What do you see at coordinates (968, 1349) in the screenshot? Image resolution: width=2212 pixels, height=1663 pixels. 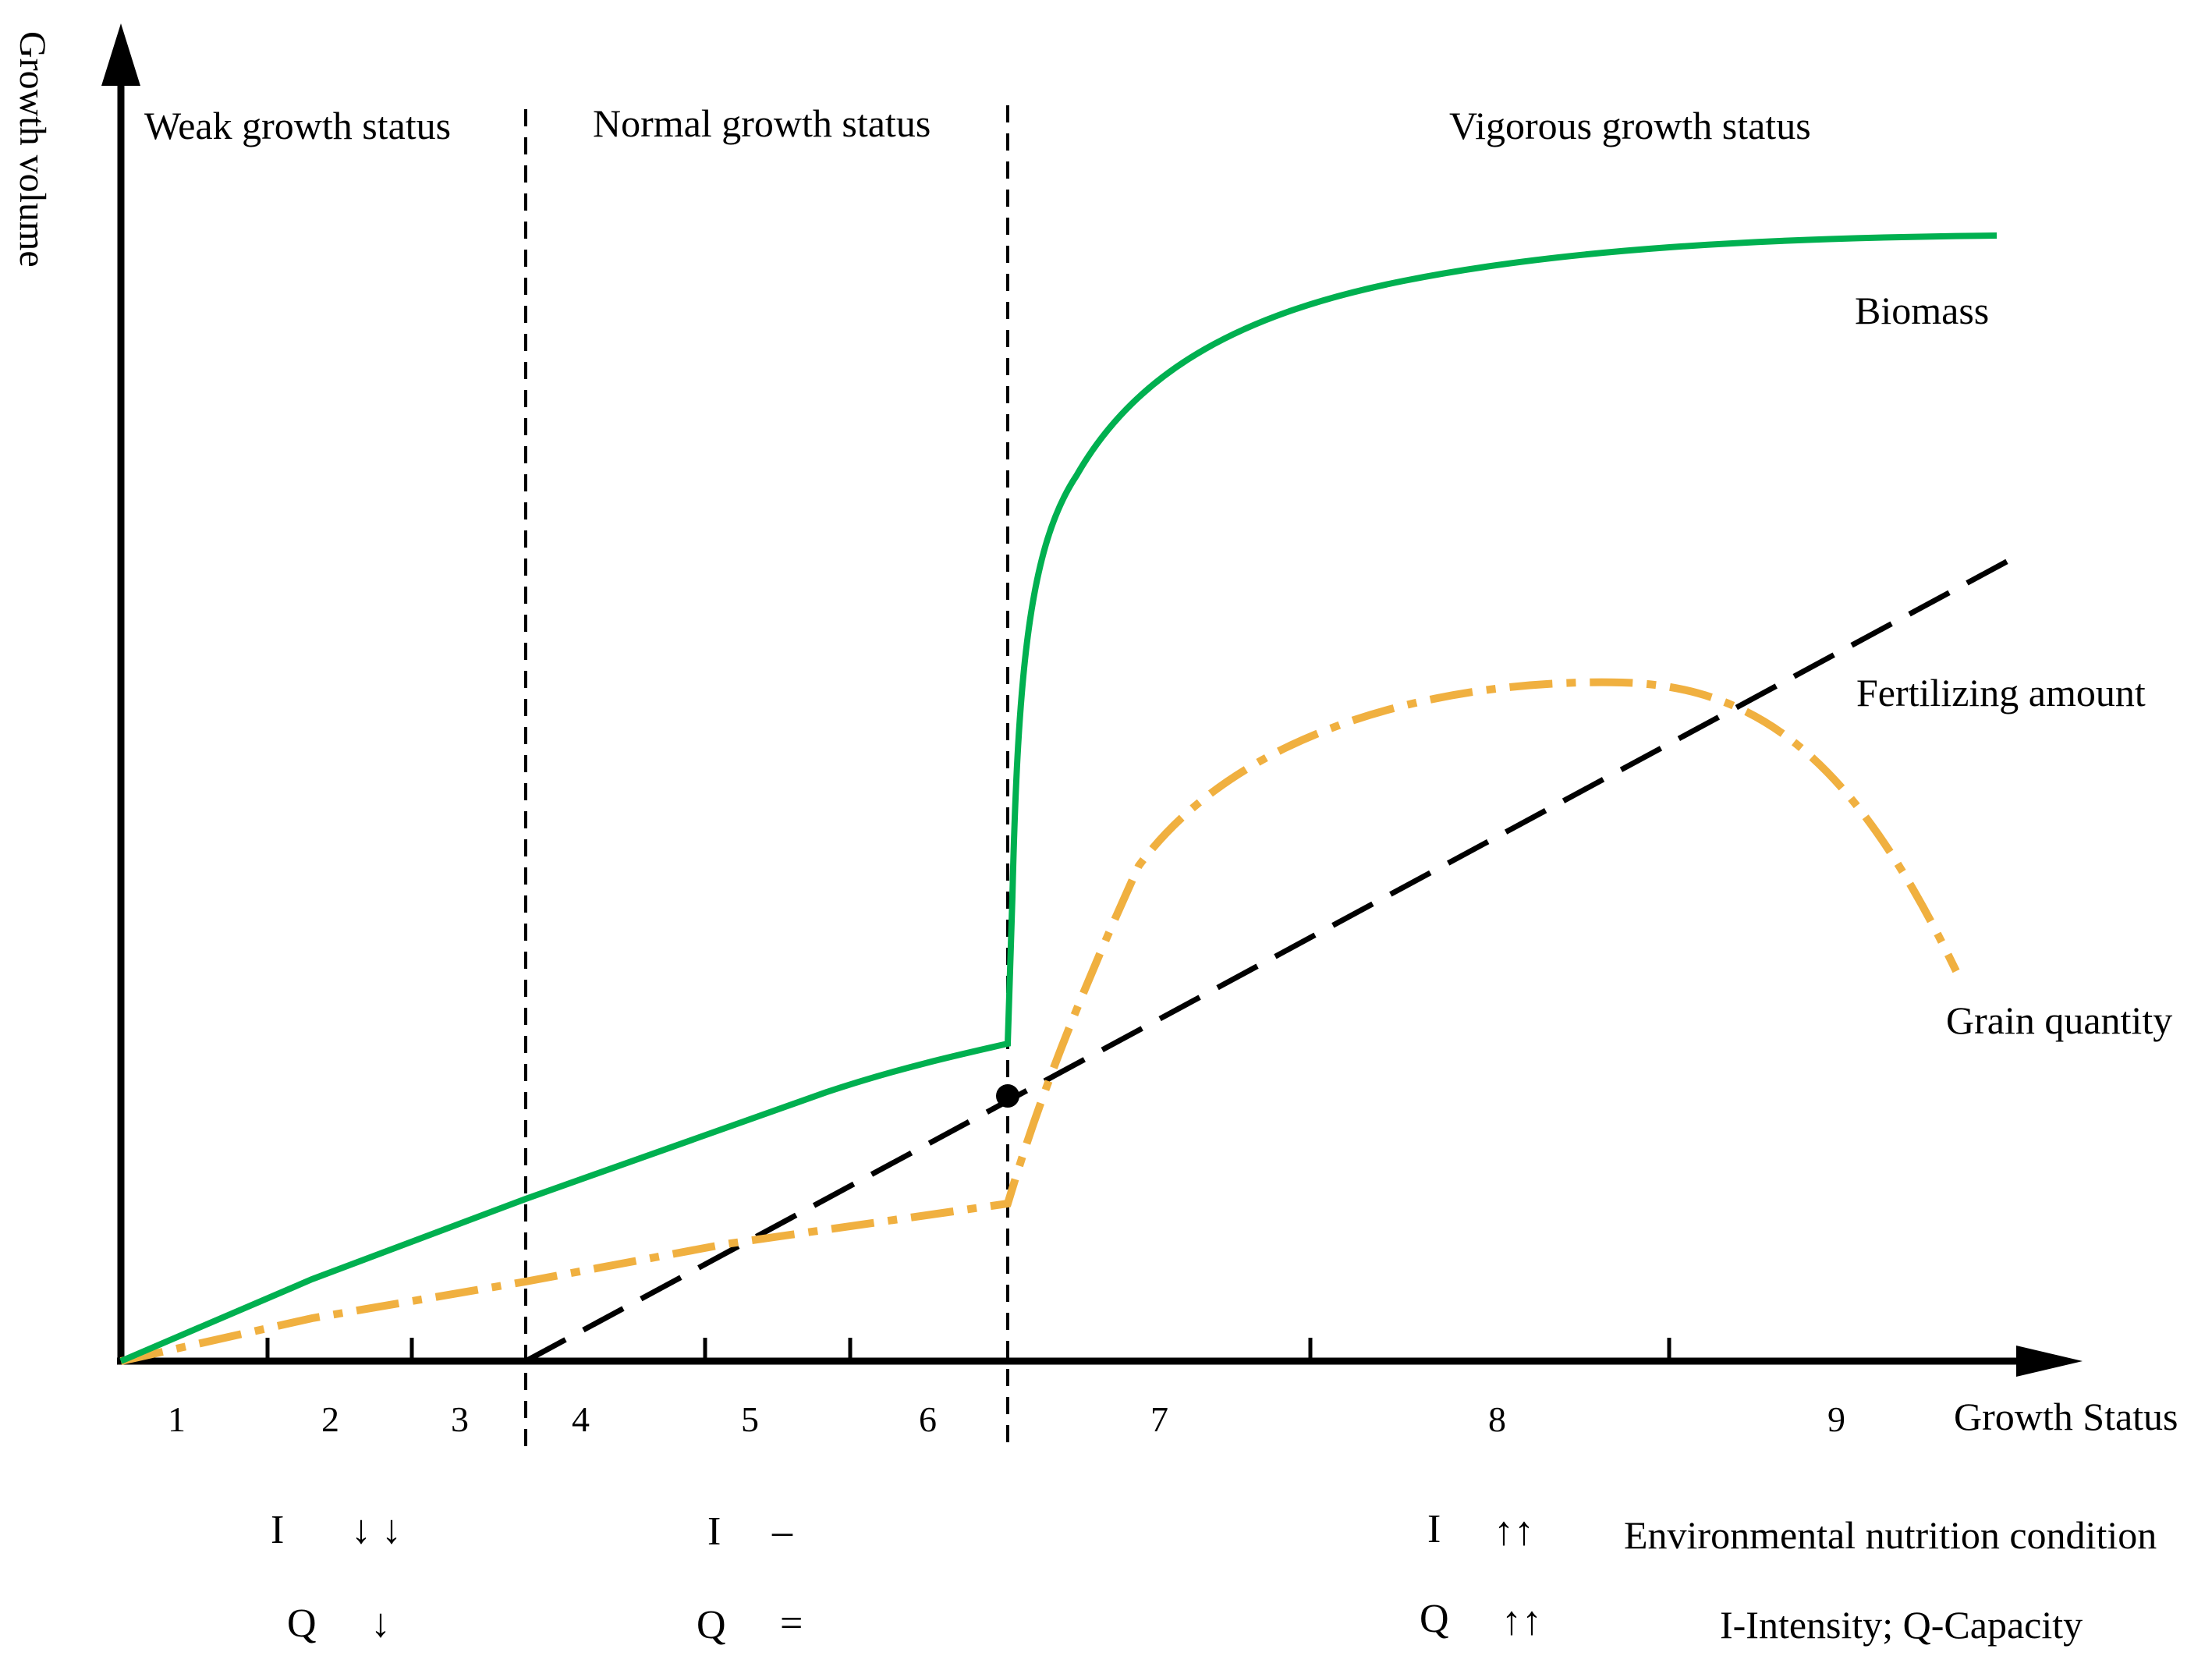 I see `x-axis-ticks` at bounding box center [968, 1349].